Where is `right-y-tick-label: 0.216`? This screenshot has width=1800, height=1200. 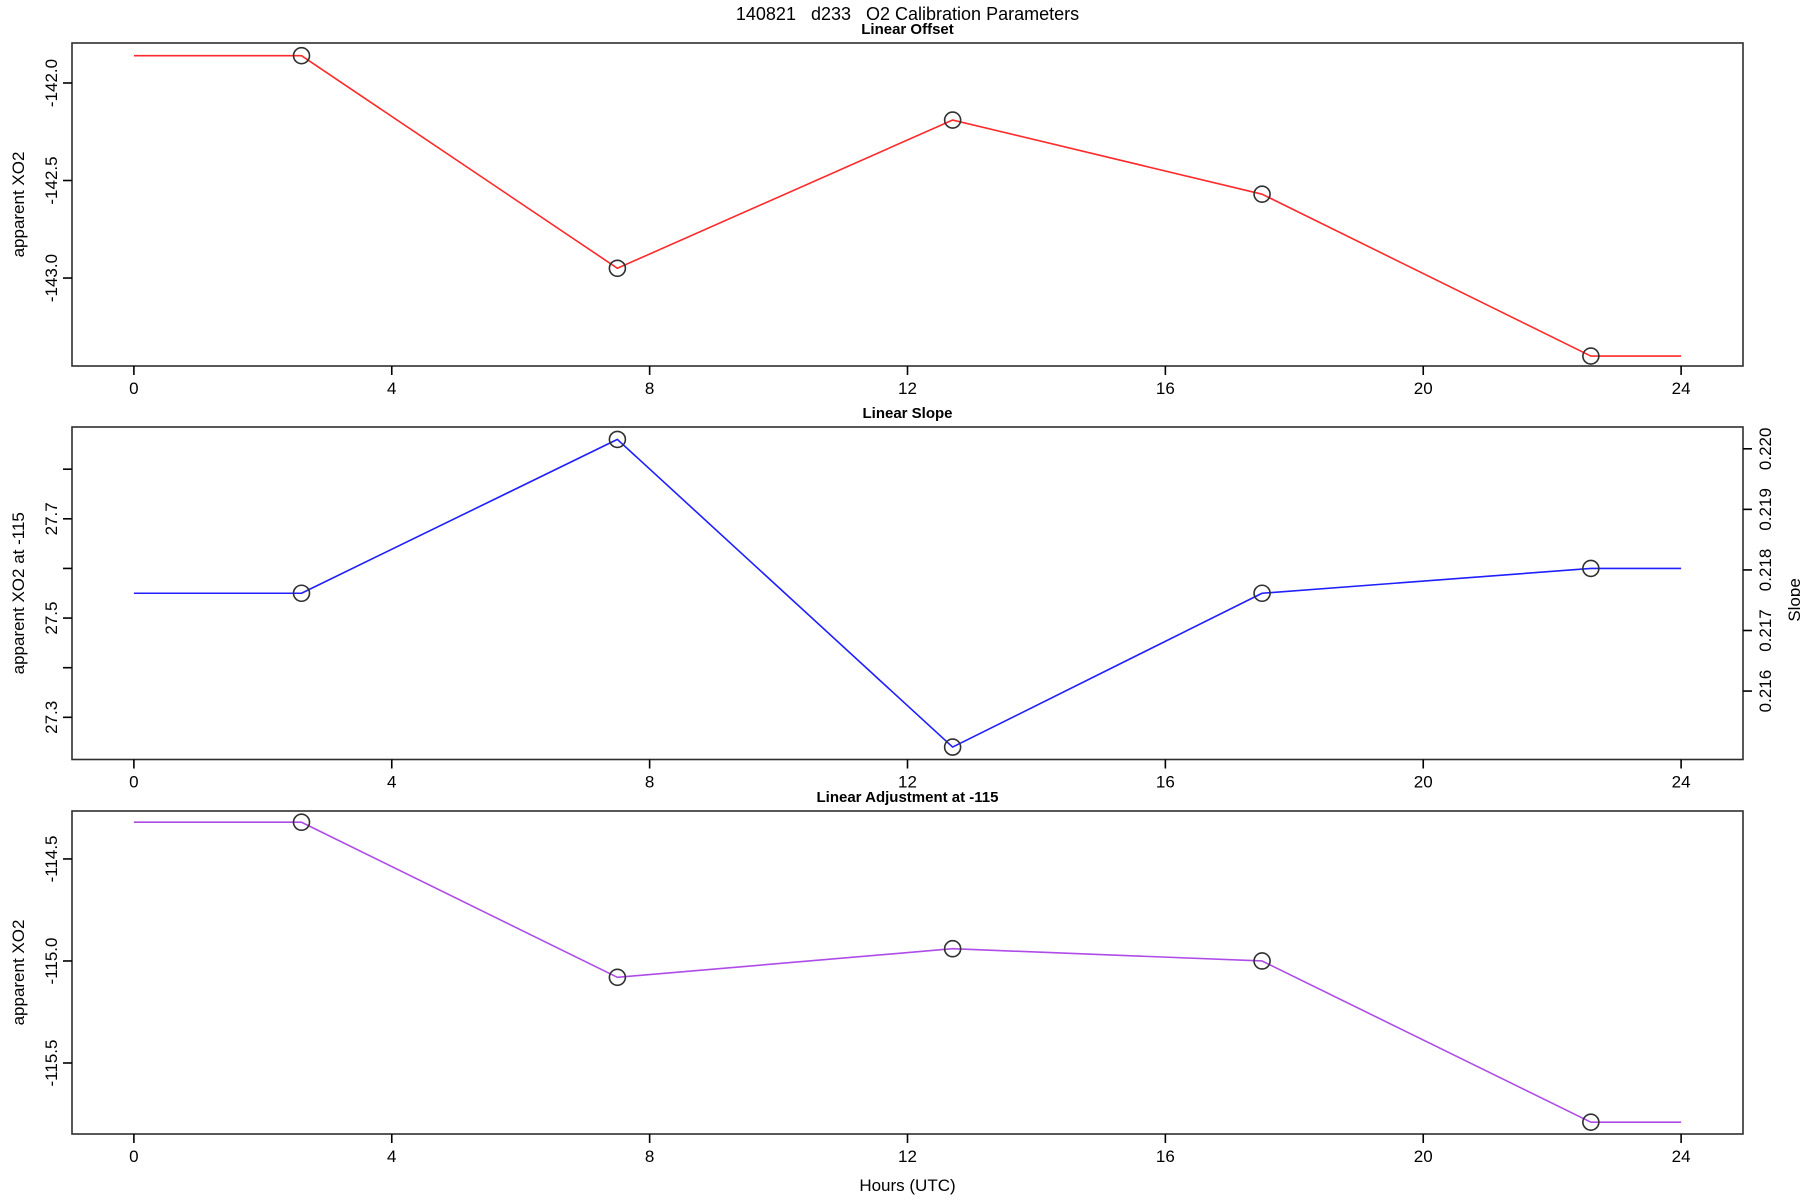 right-y-tick-label: 0.216 is located at coordinates (1765, 691).